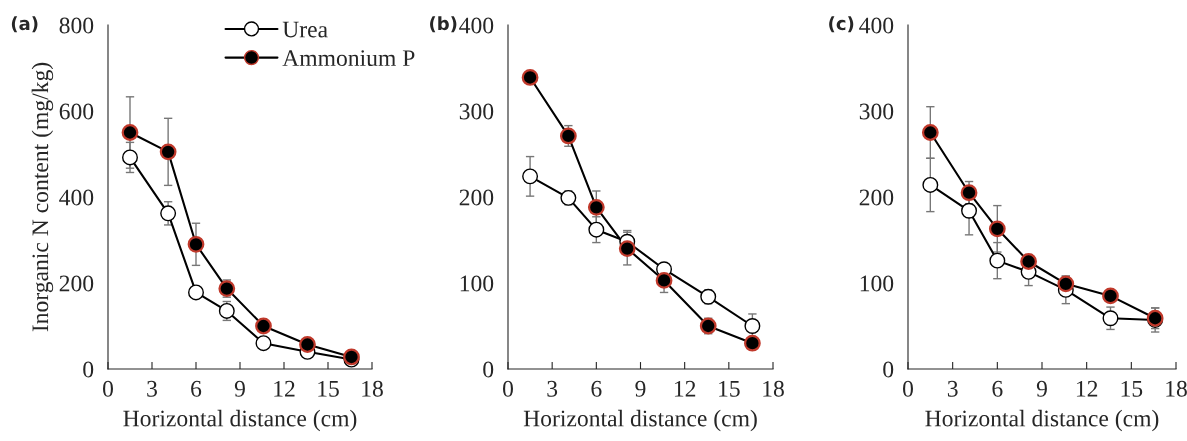 The height and width of the screenshot is (441, 1187). Describe the element at coordinates (42, 197) in the screenshot. I see `y-axis-title: Inorganic N content (mg/kg)` at that location.